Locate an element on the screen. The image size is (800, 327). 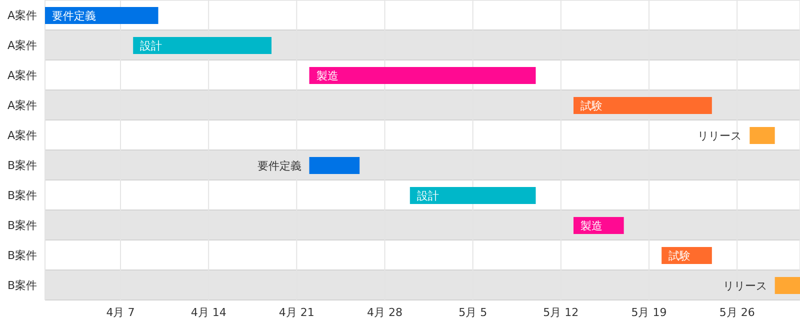
x-tick-label: 4月 14 is located at coordinates (208, 312).